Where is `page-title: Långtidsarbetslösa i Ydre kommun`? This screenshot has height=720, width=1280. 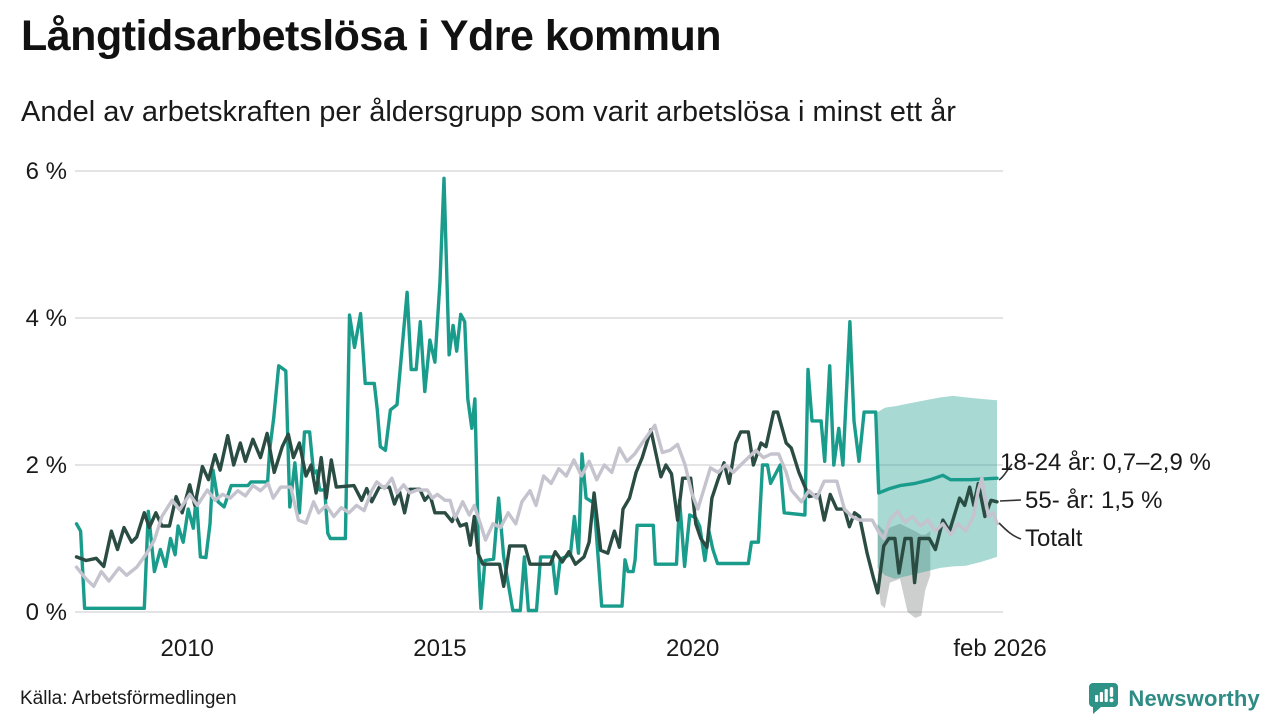 page-title: Långtidsarbetslösa i Ydre kommun is located at coordinates (371, 36).